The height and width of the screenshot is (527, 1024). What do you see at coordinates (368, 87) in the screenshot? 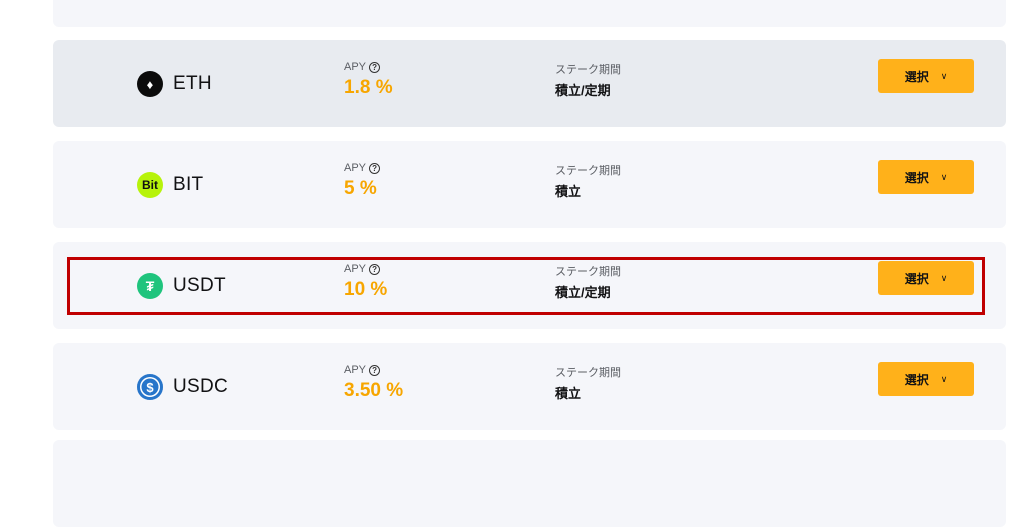
I see `apy-value: 1.8 %` at bounding box center [368, 87].